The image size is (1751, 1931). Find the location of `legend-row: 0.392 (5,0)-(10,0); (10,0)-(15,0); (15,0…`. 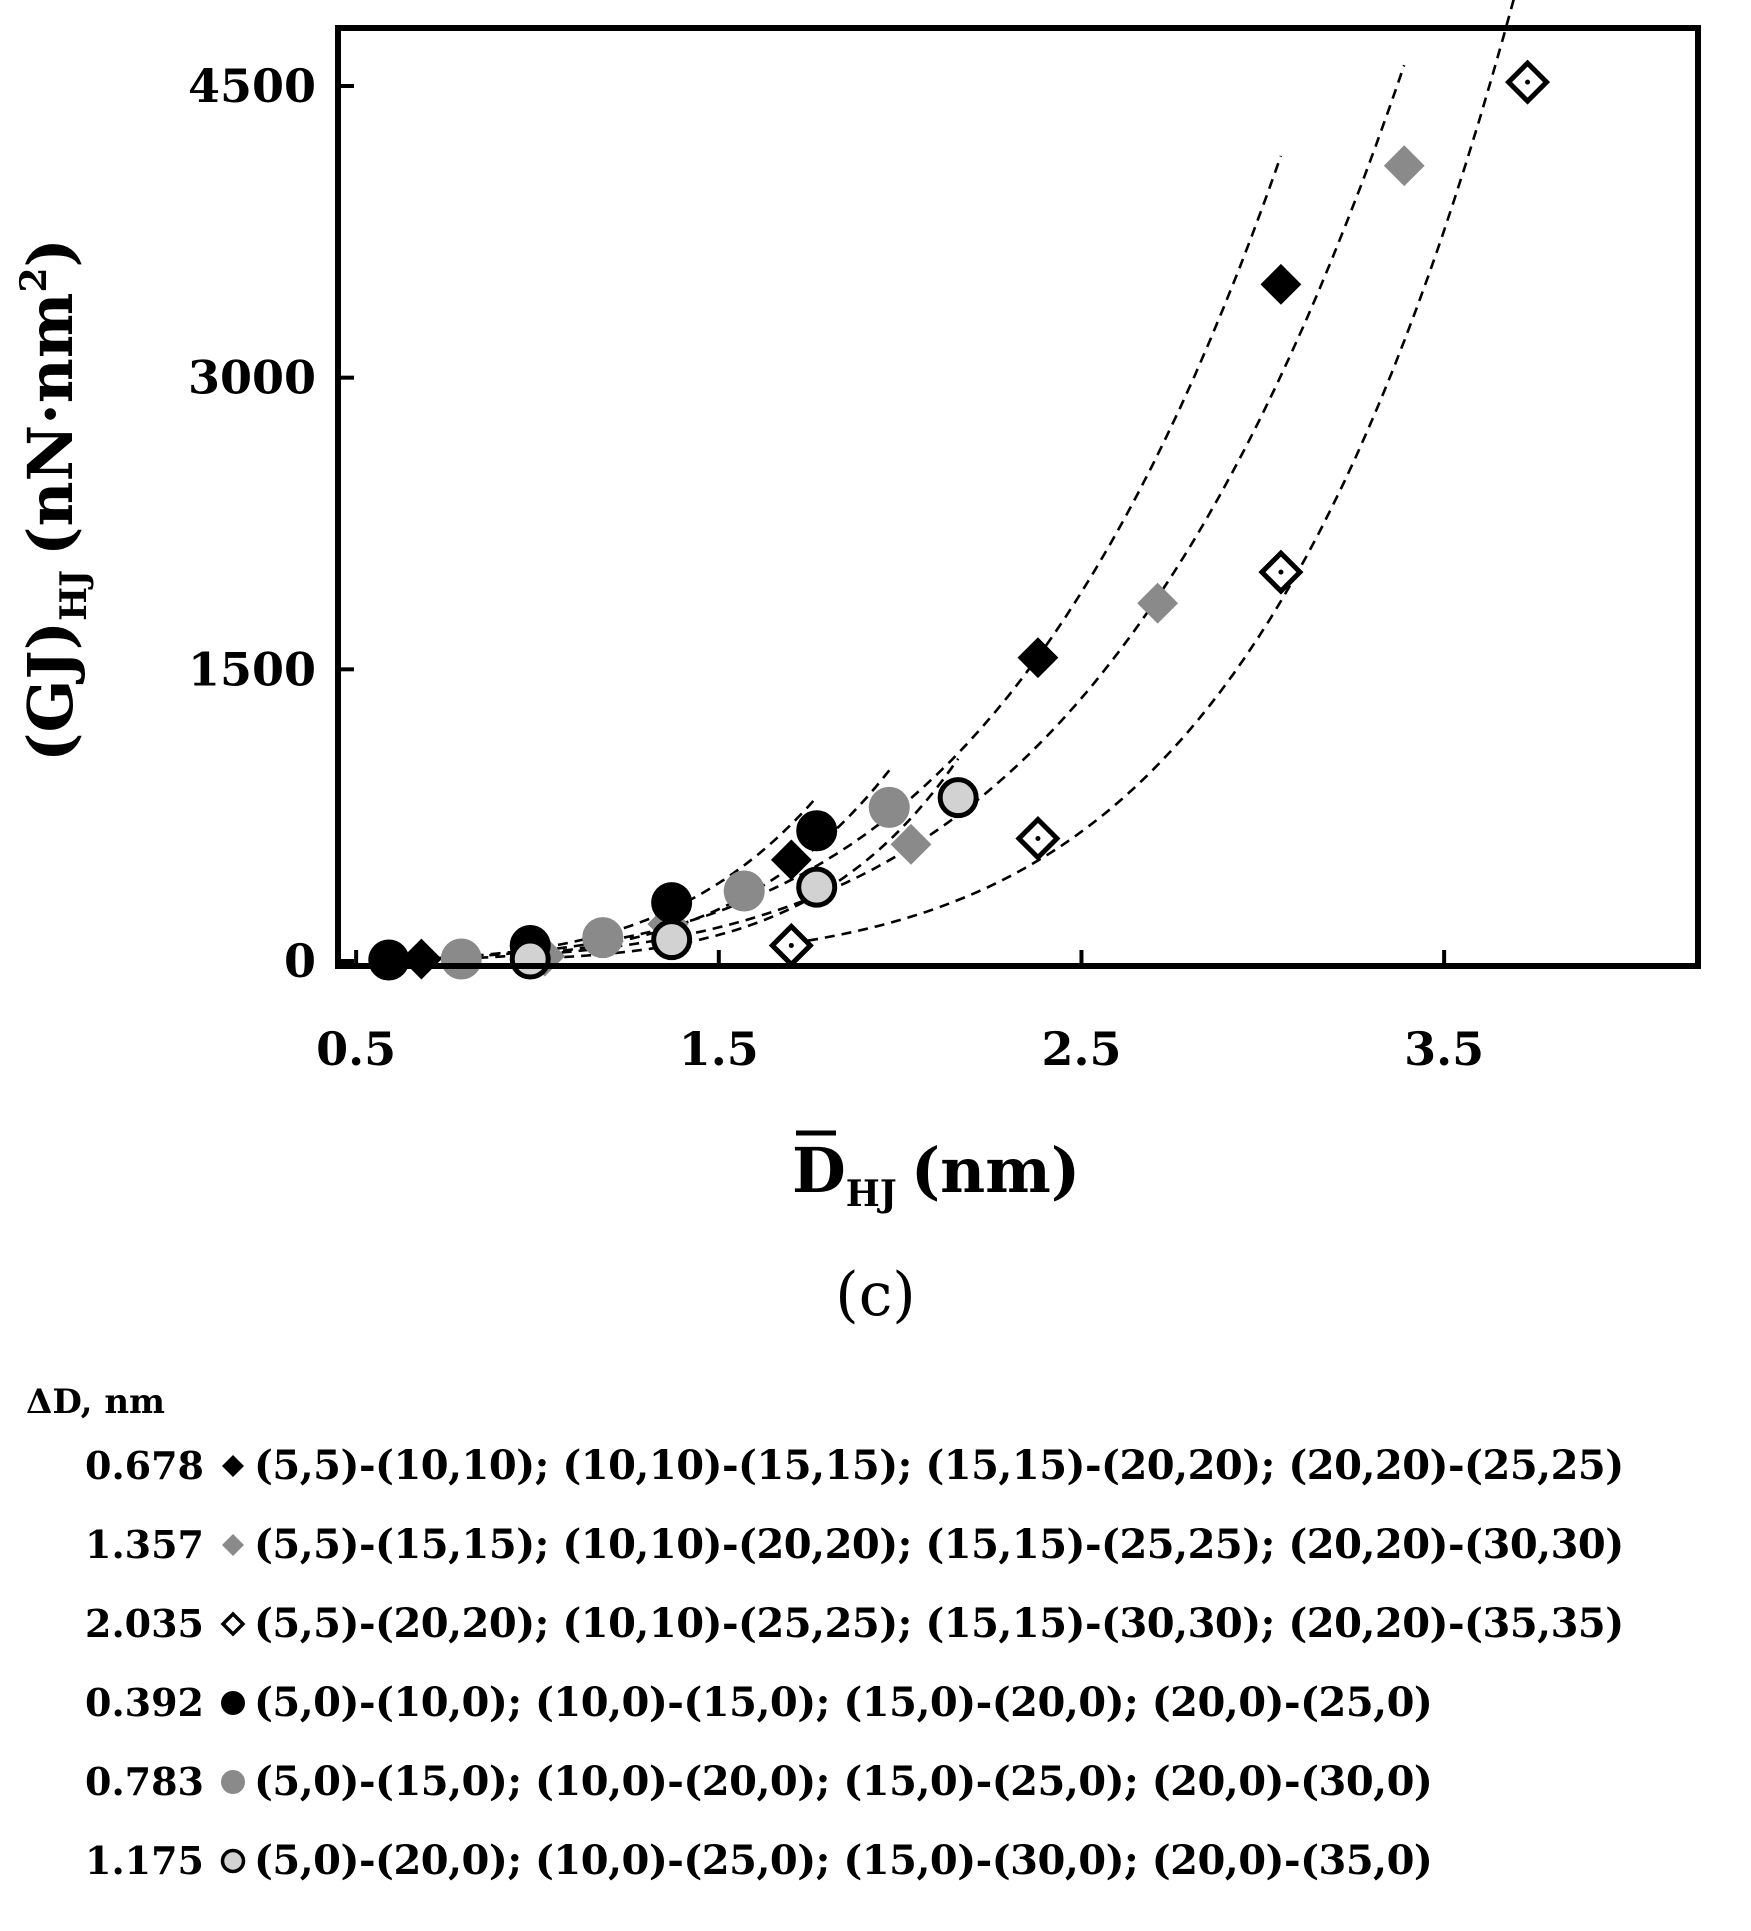

legend-row: 0.392 (5,0)-(10,0); (10,0)-(15,0); (15,0… is located at coordinates (886, 1702).